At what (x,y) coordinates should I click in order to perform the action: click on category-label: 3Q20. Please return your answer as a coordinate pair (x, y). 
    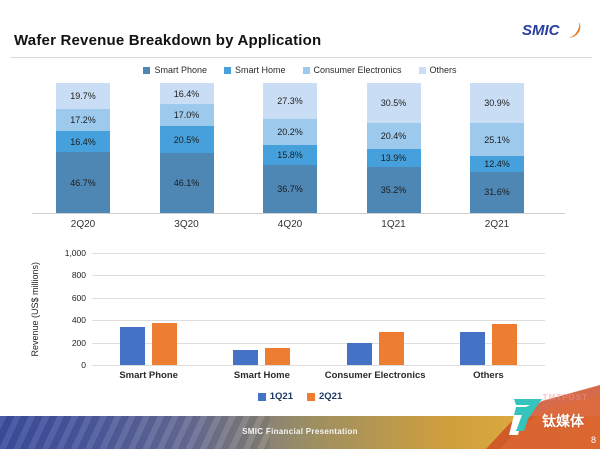
    Looking at the image, I should click on (186, 224).